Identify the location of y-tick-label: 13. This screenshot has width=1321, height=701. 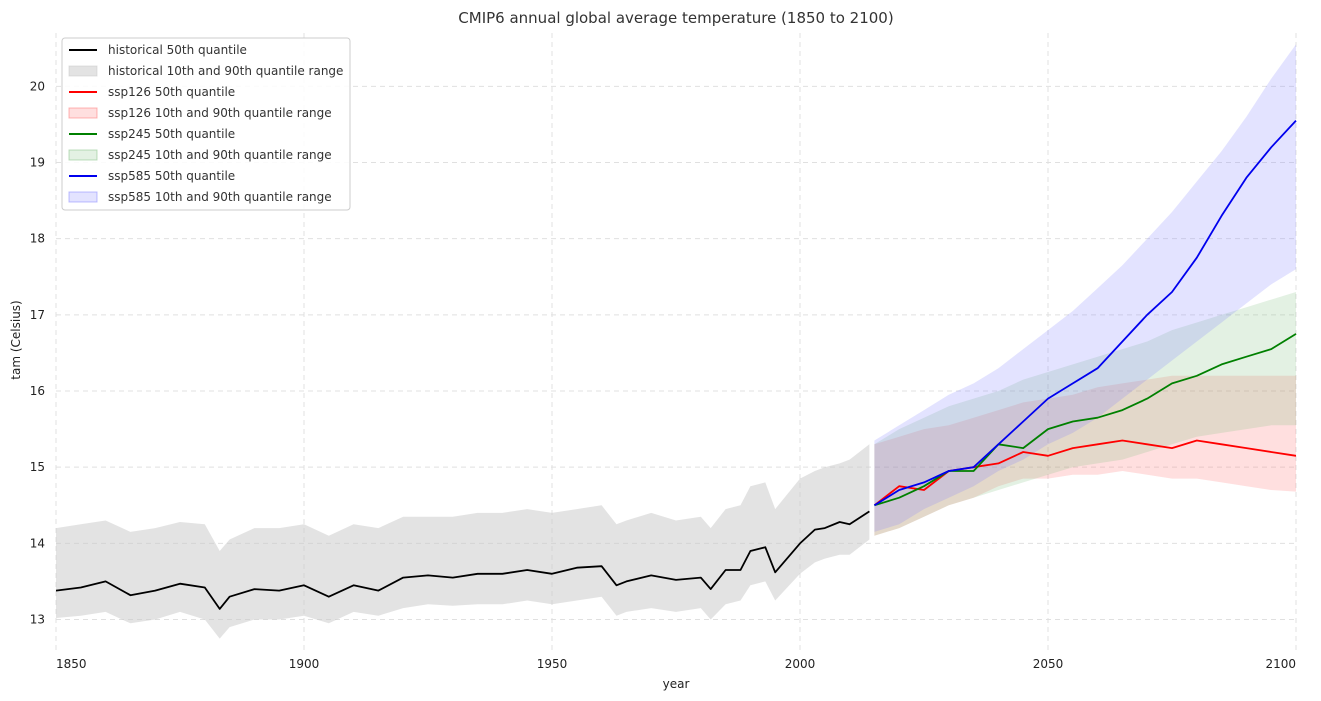
(37, 620).